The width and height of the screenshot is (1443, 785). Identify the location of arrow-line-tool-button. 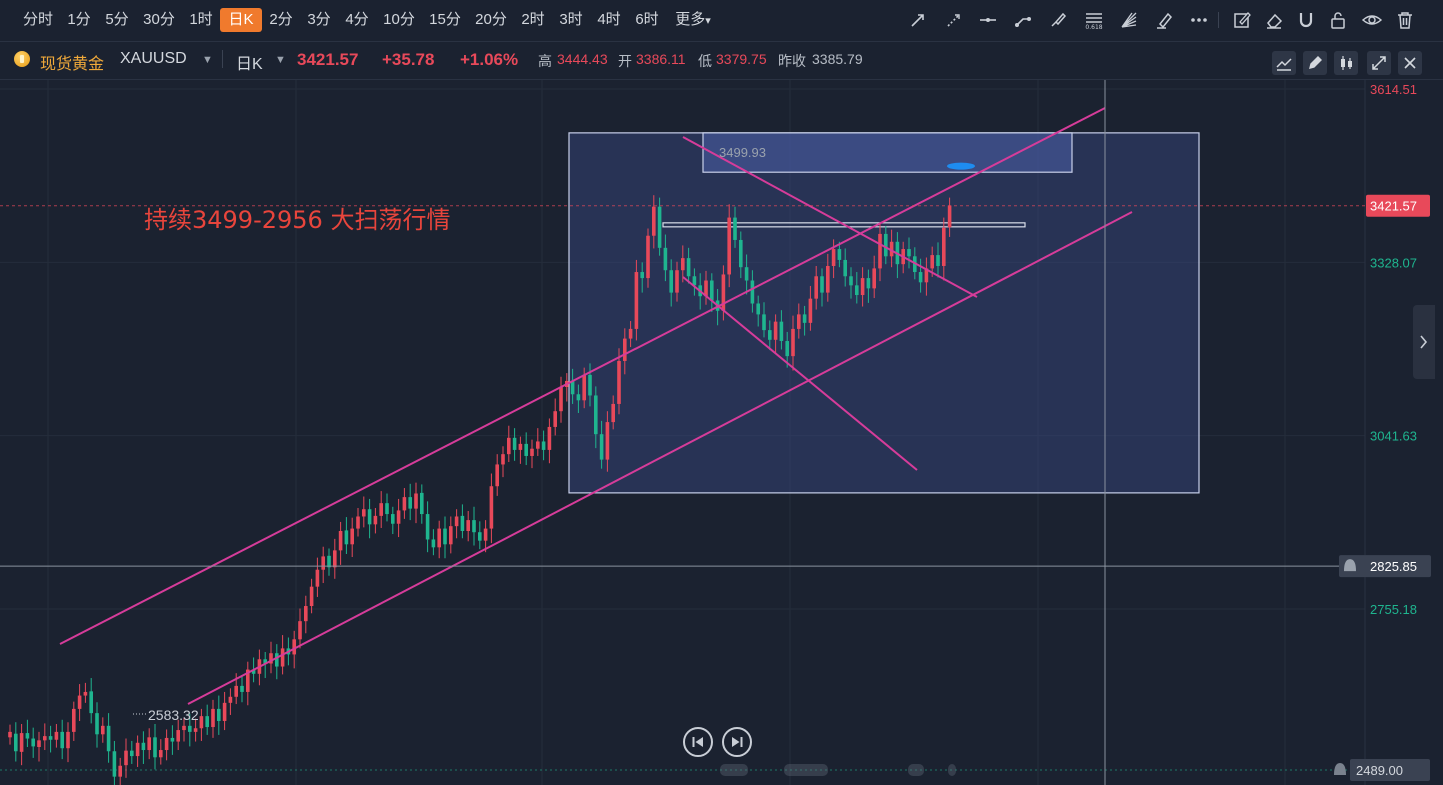
(918, 20).